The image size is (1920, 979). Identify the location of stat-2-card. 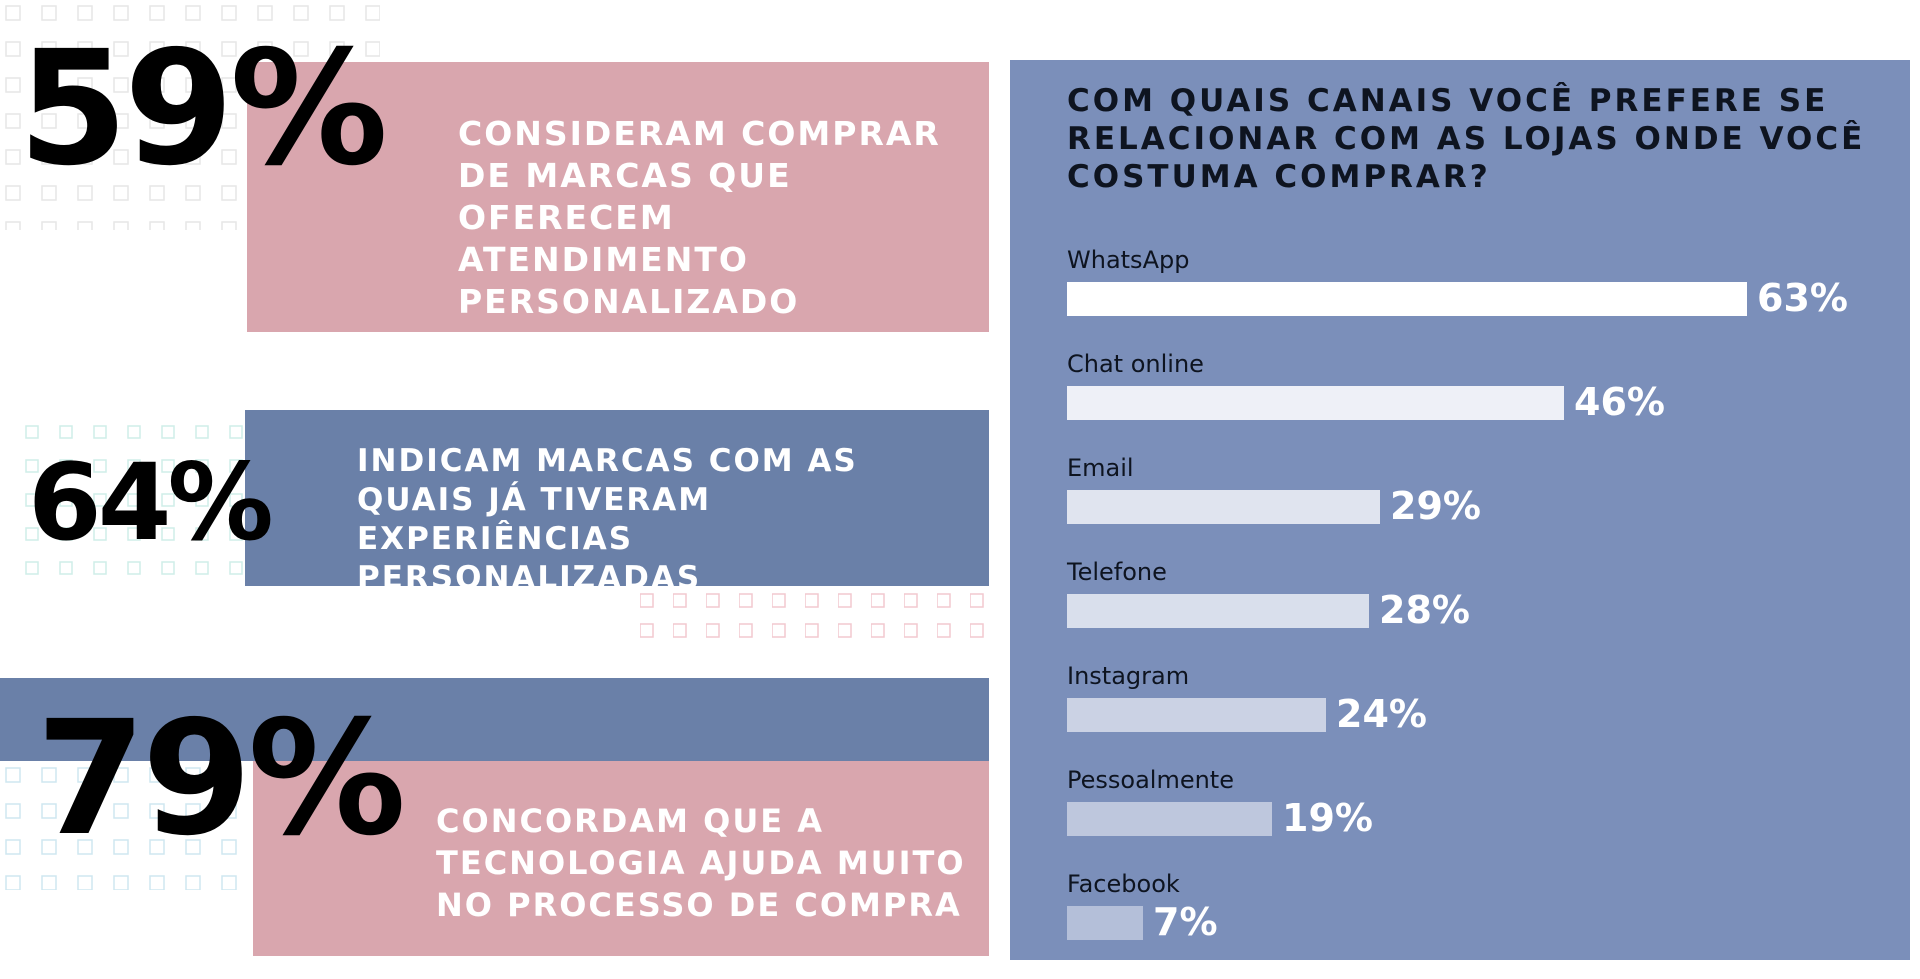
(617, 498).